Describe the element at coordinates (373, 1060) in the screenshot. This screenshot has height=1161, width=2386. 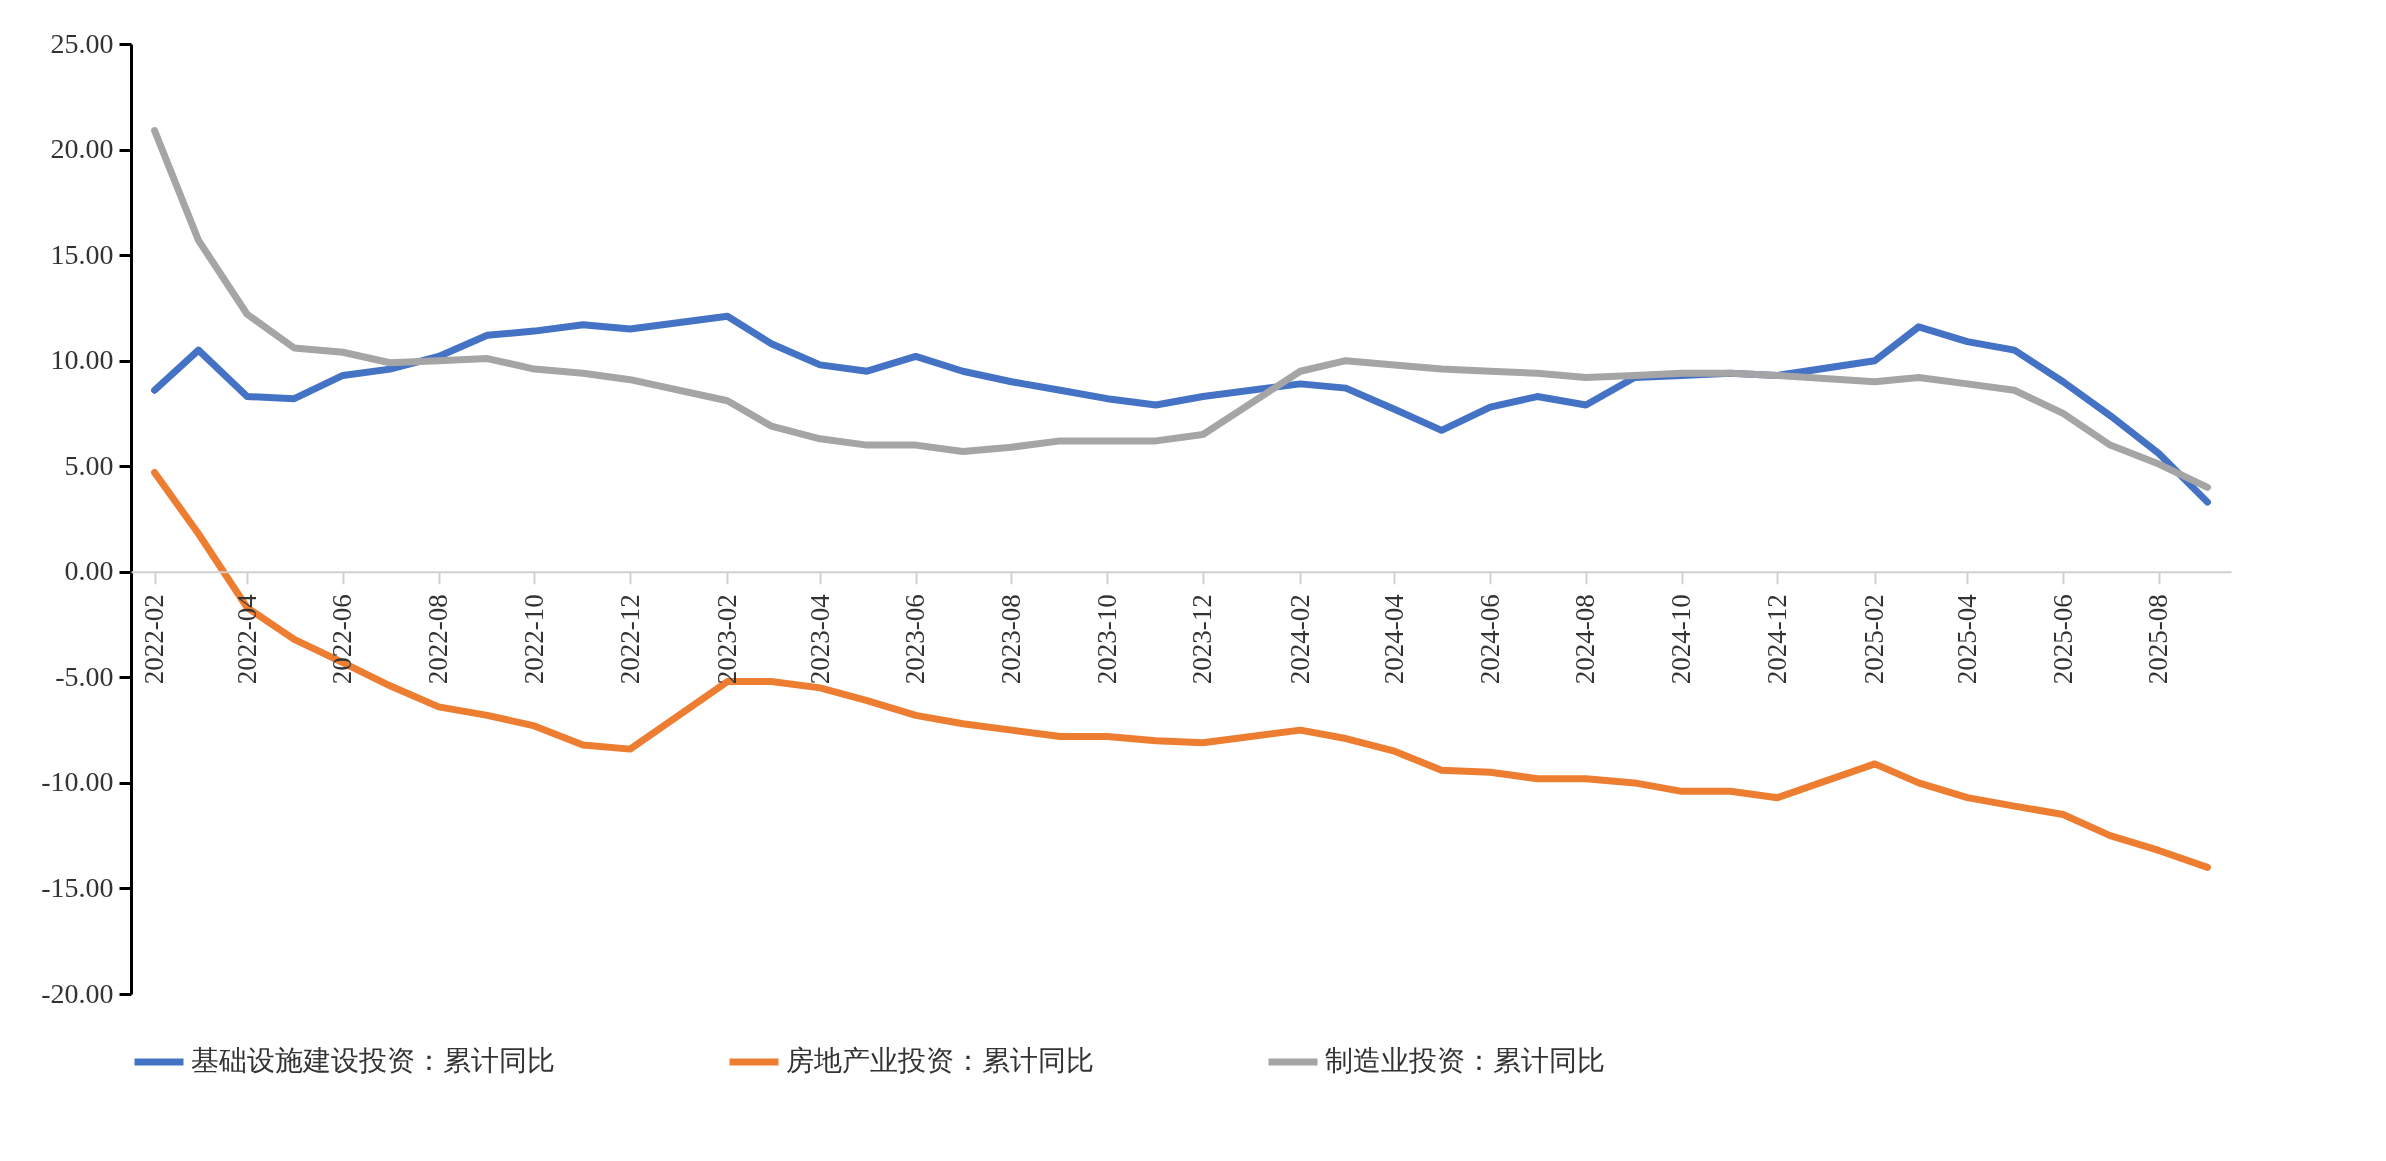
I see `legend-label: 基础设施建设投资：累计同比` at that location.